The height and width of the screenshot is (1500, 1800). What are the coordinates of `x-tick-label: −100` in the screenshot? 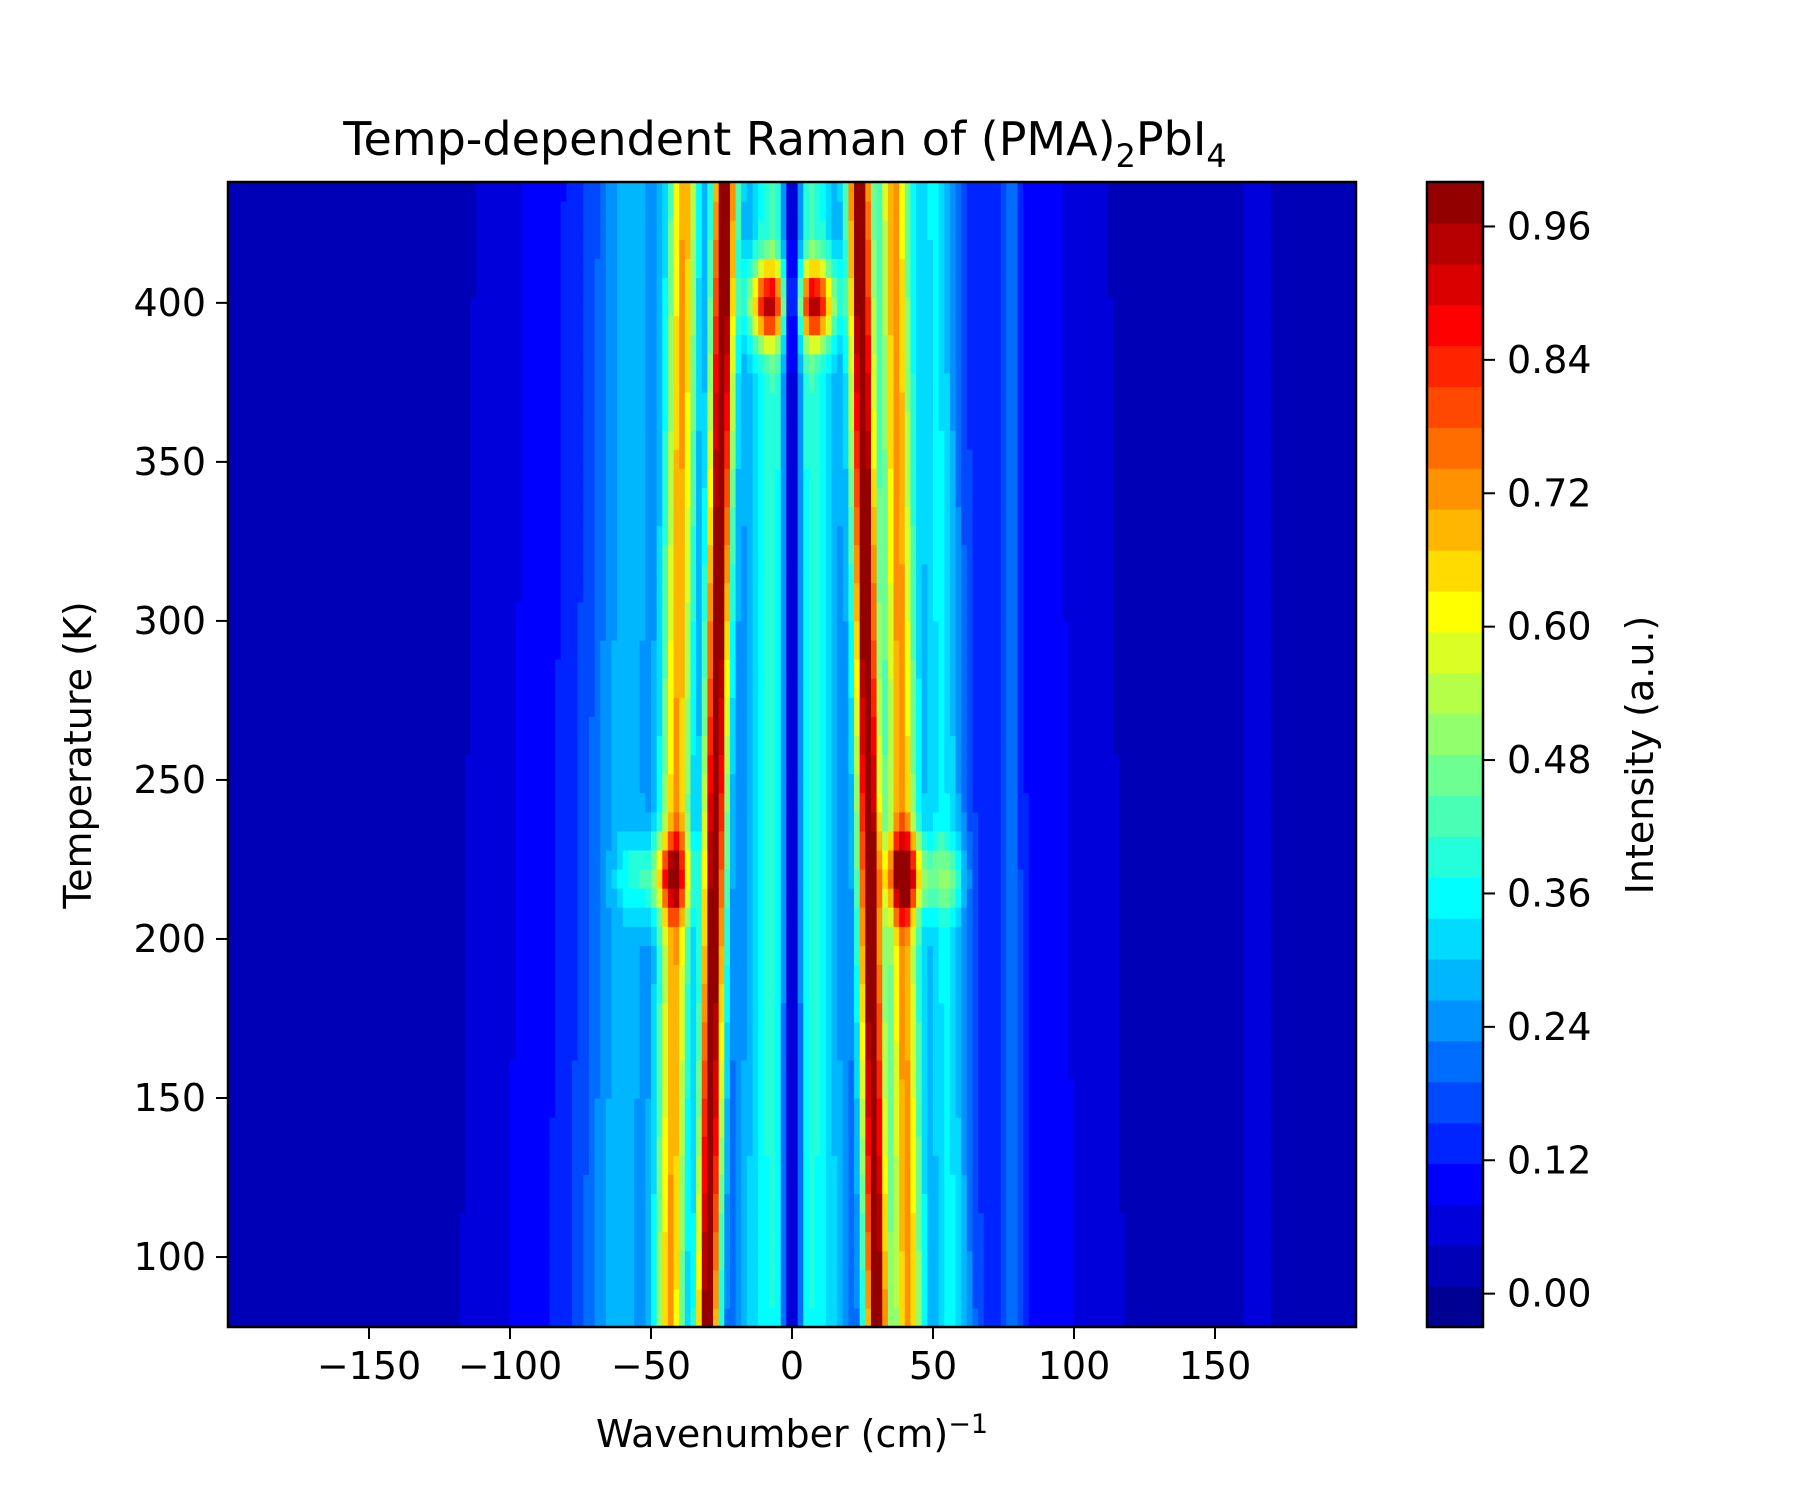 It's located at (510, 1366).